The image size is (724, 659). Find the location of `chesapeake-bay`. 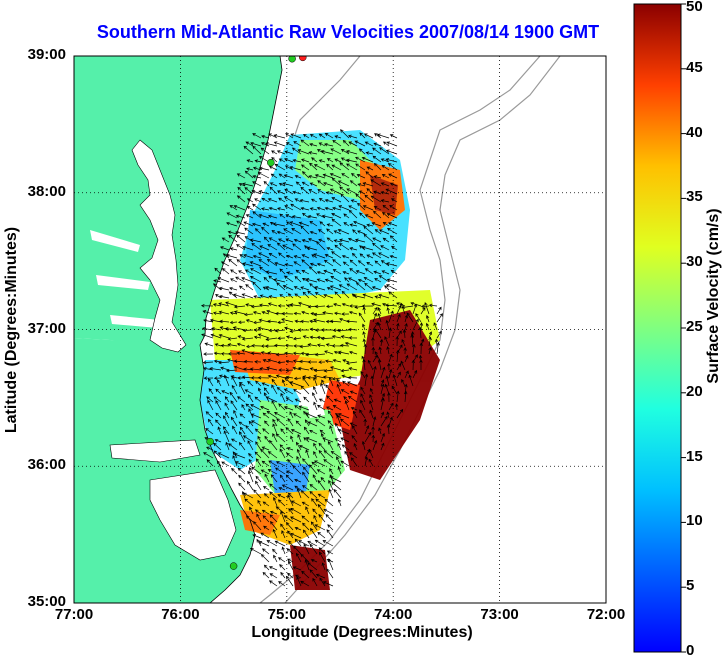

chesapeake-bay is located at coordinates (159, 246).